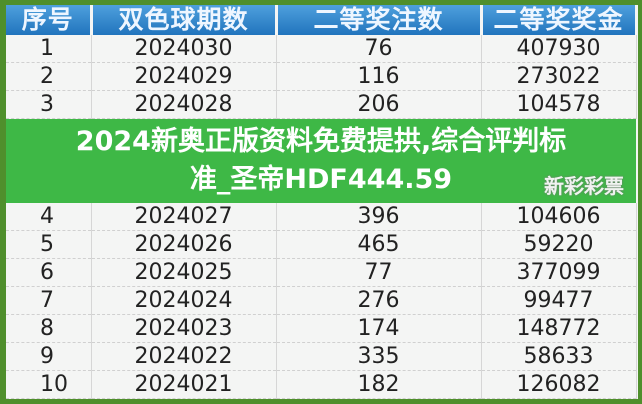 This screenshot has width=642, height=404. I want to click on table-row: 3 2024028 206 104578, so click(321, 104).